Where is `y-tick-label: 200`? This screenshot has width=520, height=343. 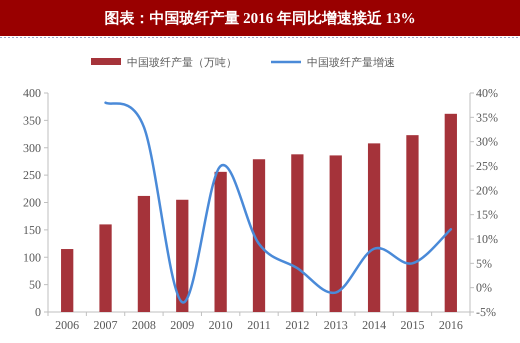
y-tick-label: 200 is located at coordinates (32, 203).